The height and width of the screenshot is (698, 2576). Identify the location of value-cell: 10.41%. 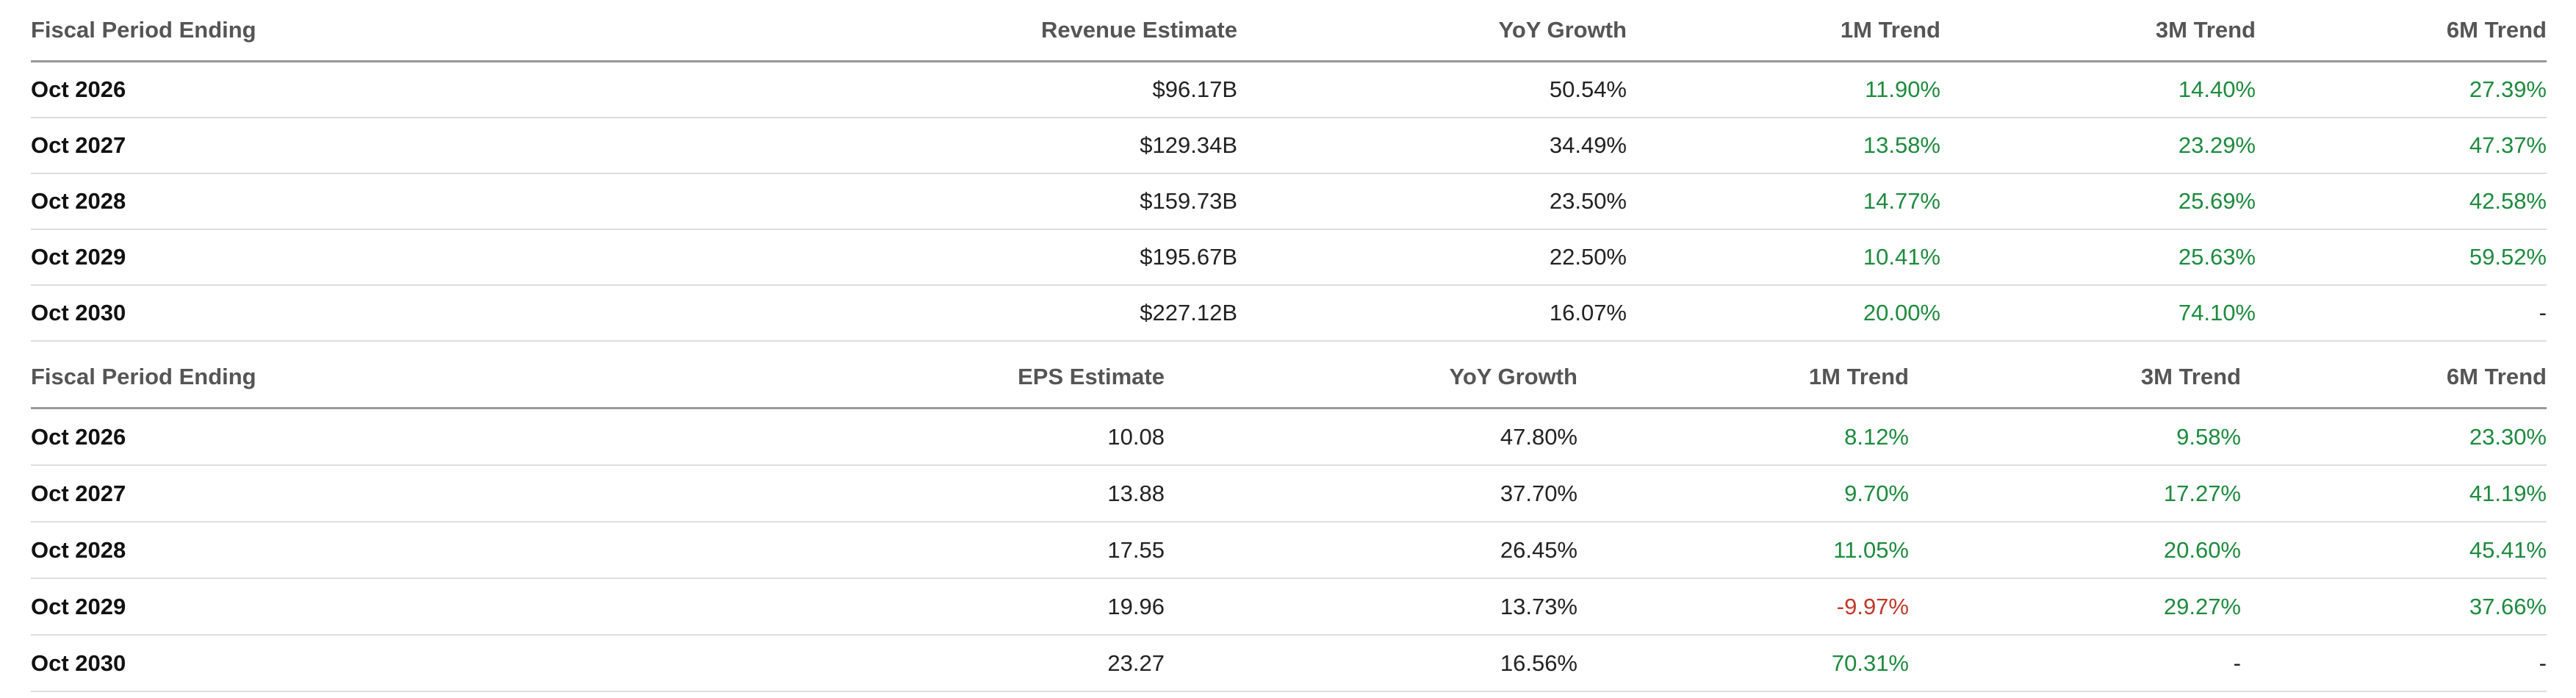
(1901, 257).